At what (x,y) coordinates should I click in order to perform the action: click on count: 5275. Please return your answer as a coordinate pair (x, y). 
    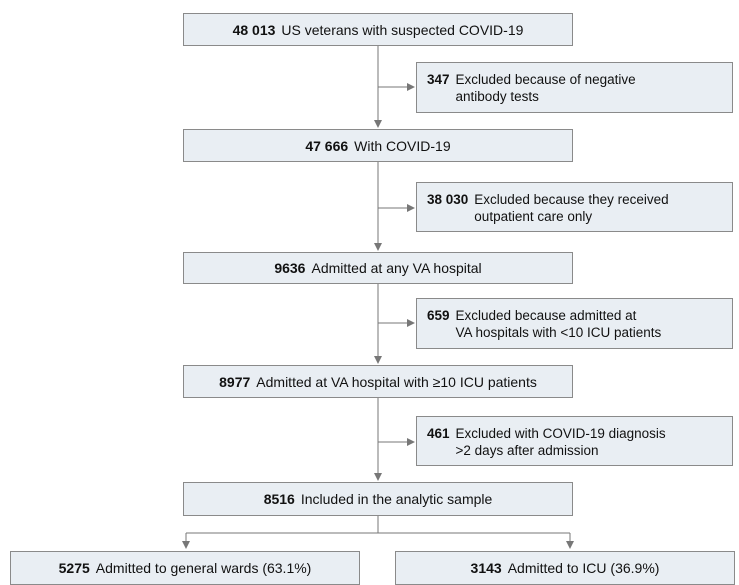
    Looking at the image, I should click on (74, 568).